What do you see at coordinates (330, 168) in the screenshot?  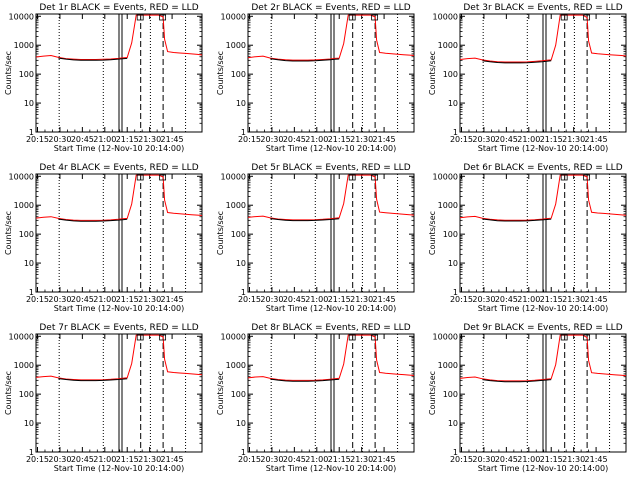 I see `chart-title: Det 5r BLACK = Events, RED = LLD` at bounding box center [330, 168].